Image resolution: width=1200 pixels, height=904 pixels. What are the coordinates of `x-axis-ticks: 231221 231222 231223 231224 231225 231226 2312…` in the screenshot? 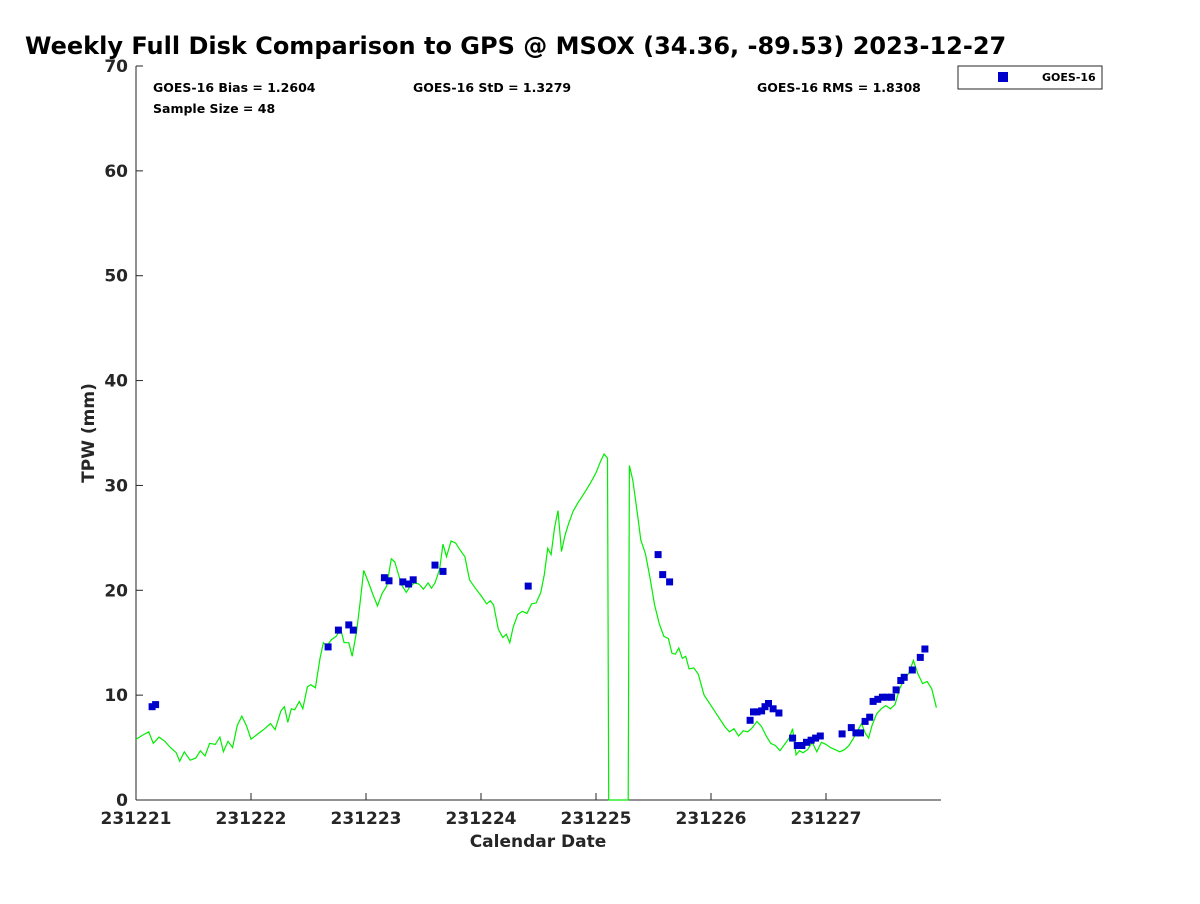 It's located at (481, 811).